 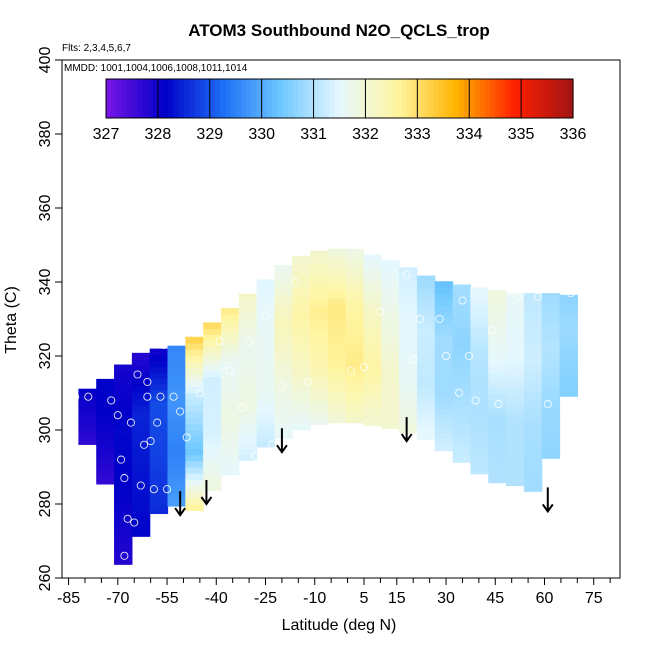 What do you see at coordinates (11, 320) in the screenshot?
I see `y-axis-label: Theta (C)` at bounding box center [11, 320].